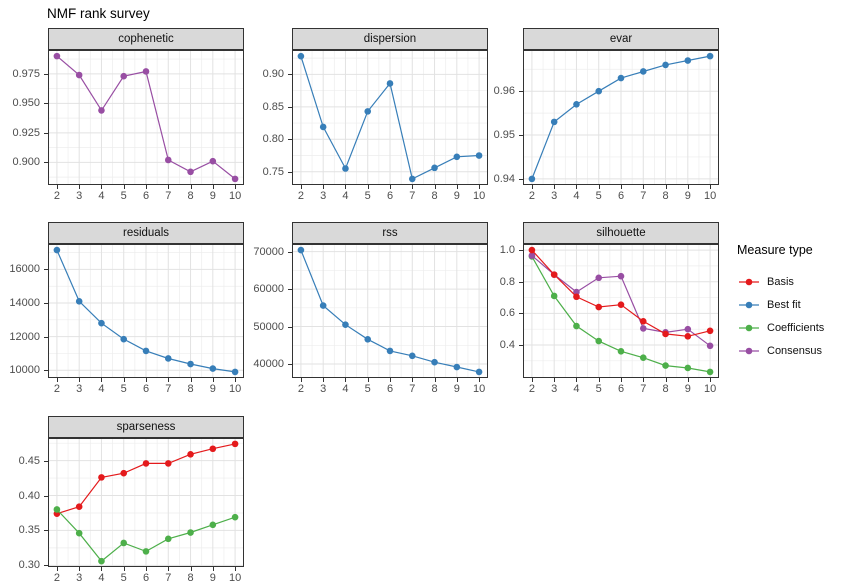 The width and height of the screenshot is (841, 584). I want to click on y-axis-tick-label: 70000, so click(268, 251).